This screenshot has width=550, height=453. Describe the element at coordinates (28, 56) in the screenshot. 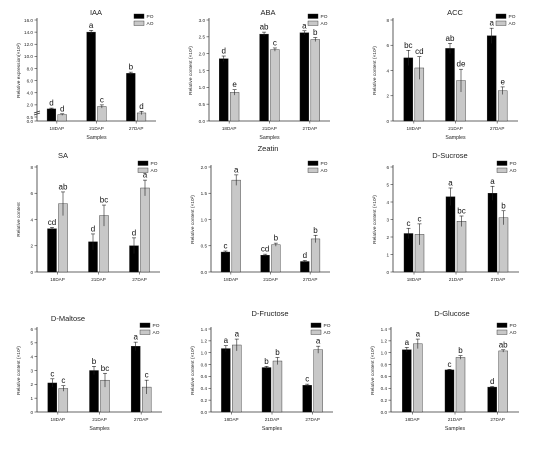

I see `y-tick-label: 10.0` at that location.